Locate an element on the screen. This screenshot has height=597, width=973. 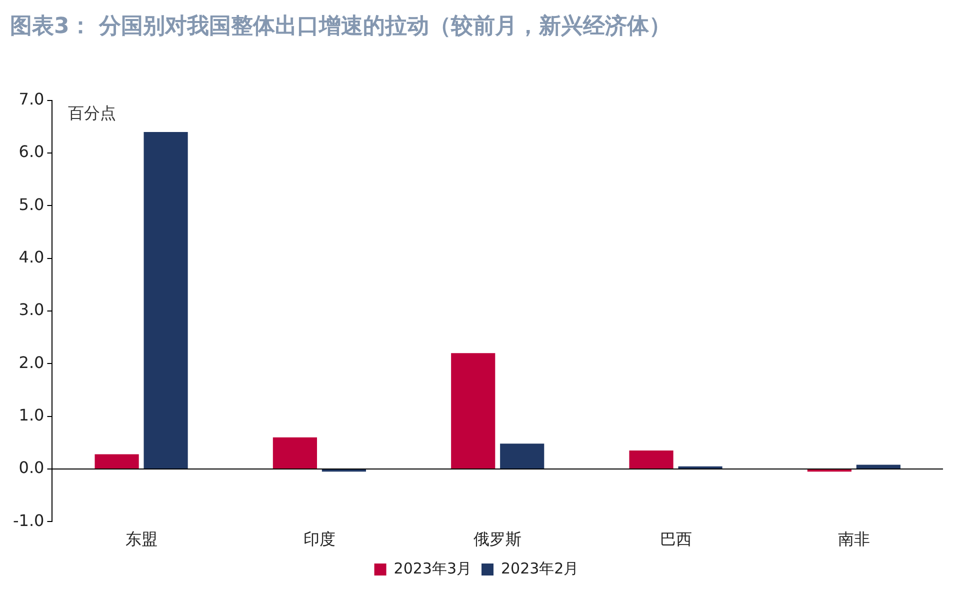
x-tick-label: 俄罗斯 is located at coordinates (498, 539).